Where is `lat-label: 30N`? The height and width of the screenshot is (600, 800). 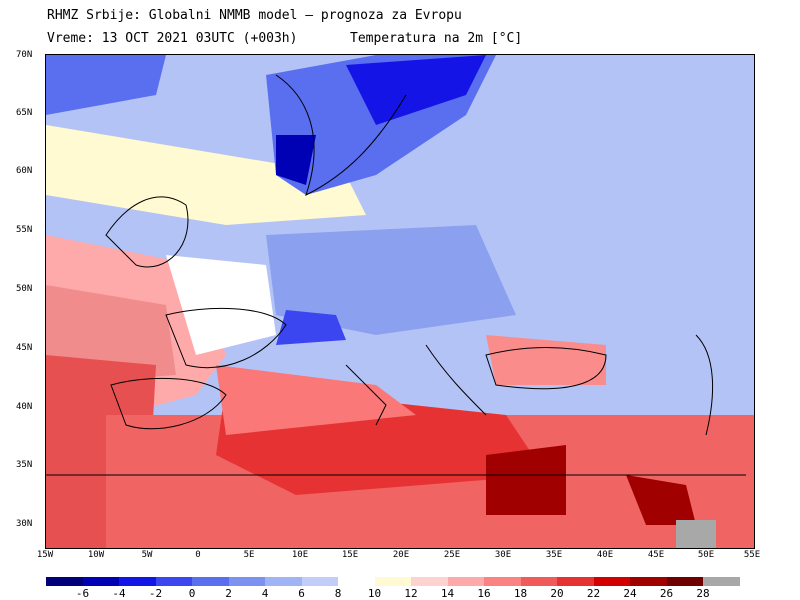 lat-label: 30N is located at coordinates (24, 524).